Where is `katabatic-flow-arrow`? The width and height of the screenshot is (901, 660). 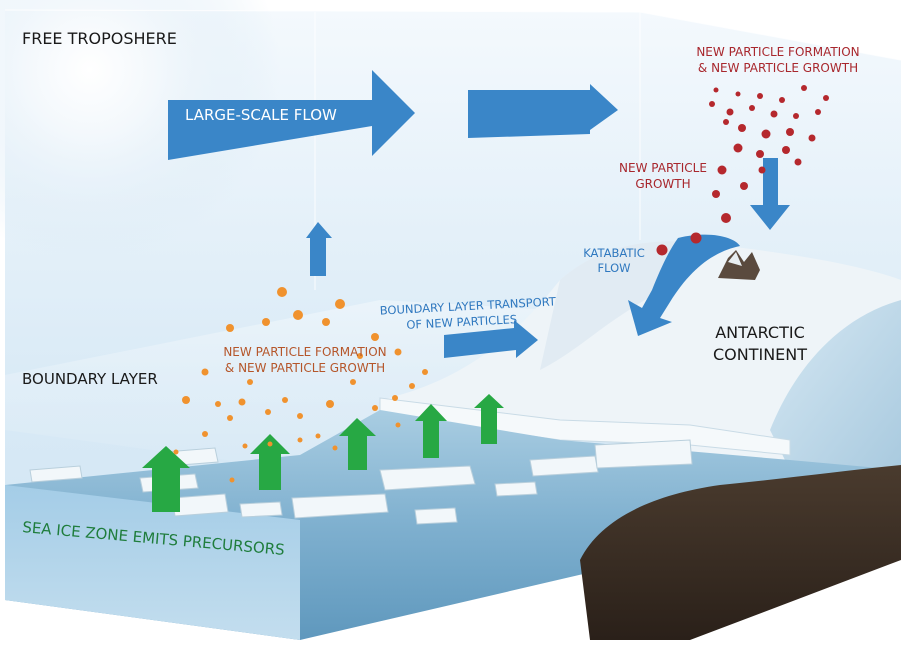 katabatic-flow-arrow is located at coordinates (684, 285).